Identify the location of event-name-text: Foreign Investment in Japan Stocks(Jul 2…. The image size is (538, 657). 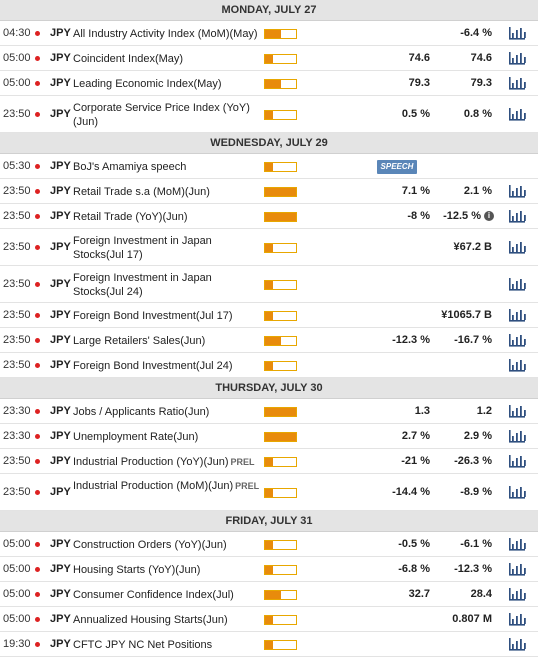
(142, 284).